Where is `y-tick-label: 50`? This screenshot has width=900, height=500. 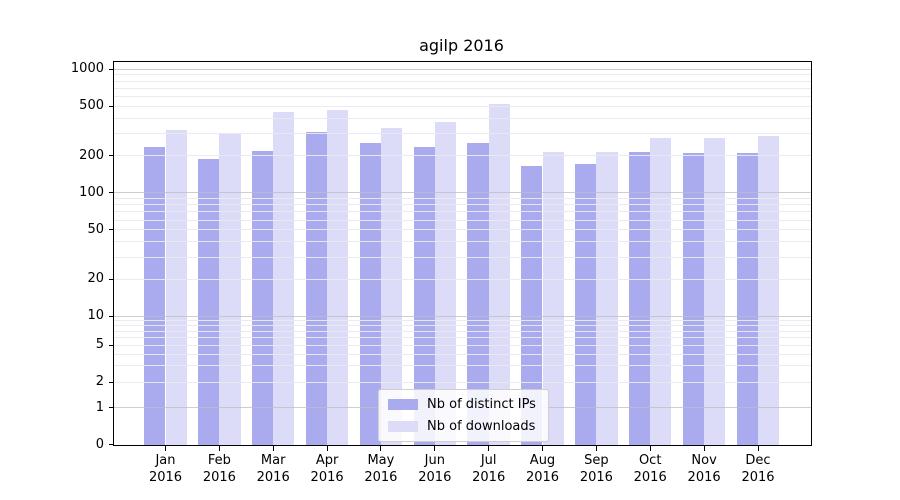
y-tick-label: 50 is located at coordinates (95, 229).